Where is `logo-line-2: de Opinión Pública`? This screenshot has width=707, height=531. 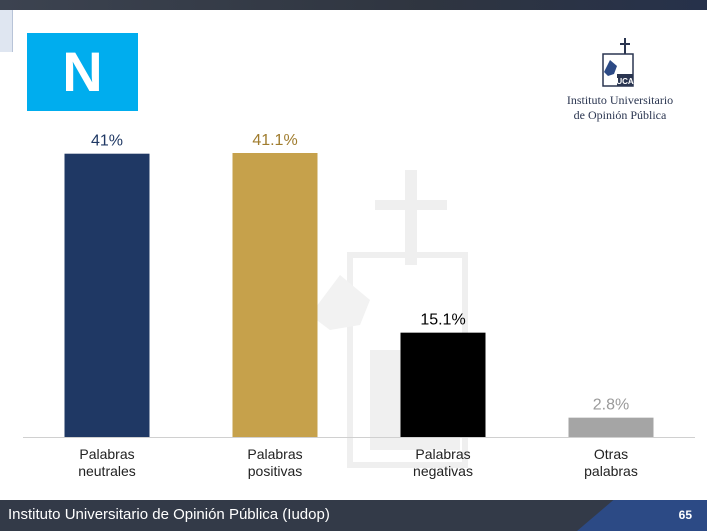
logo-line-2: de Opinión Pública is located at coordinates (620, 115).